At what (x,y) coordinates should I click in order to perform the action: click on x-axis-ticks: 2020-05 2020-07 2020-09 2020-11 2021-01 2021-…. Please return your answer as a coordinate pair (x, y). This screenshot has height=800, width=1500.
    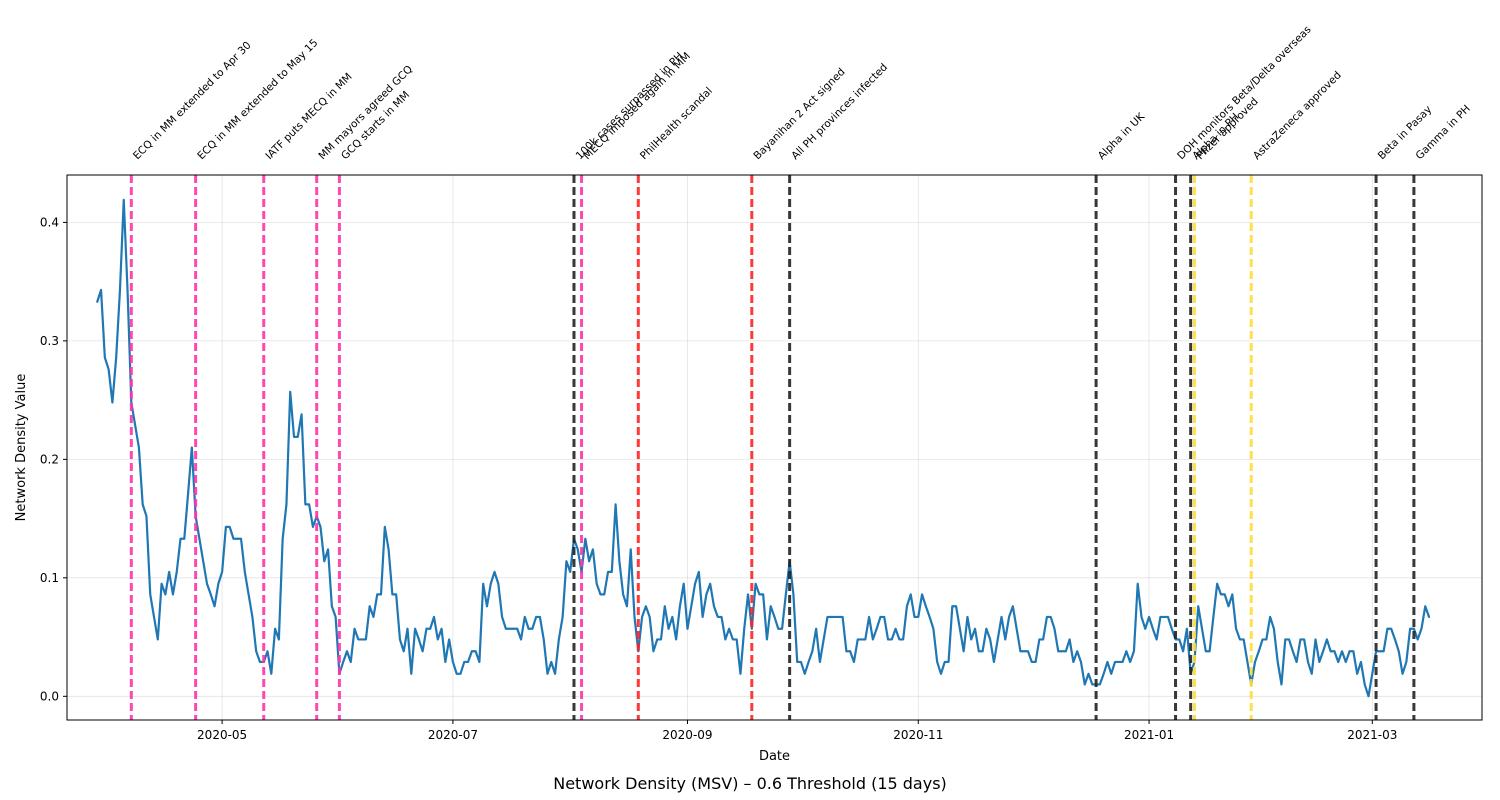
    Looking at the image, I should click on (797, 731).